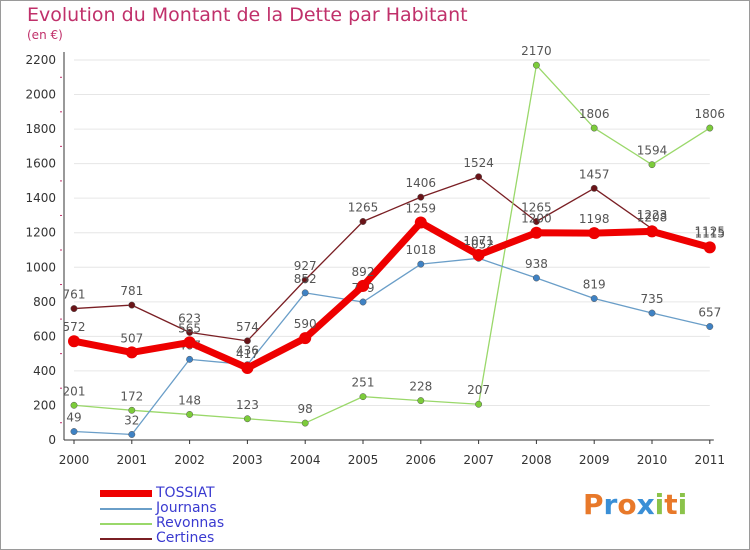 This screenshot has width=750, height=550. I want to click on logo-letter: i, so click(682, 504).